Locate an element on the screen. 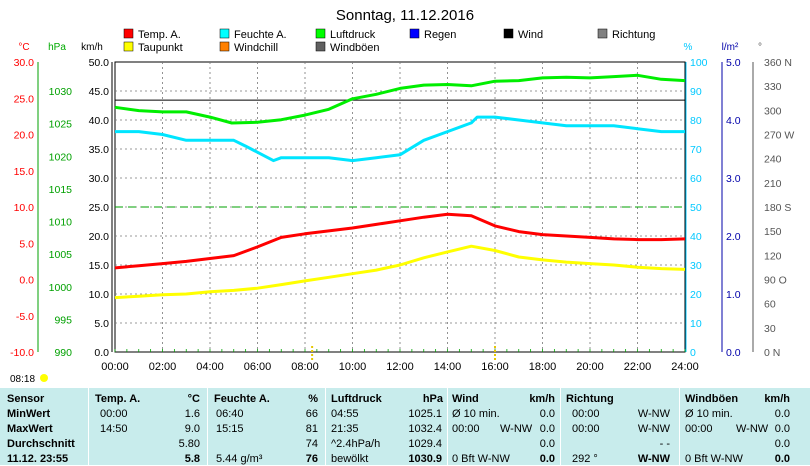  stats-hum-value: 81 is located at coordinates (311, 429).